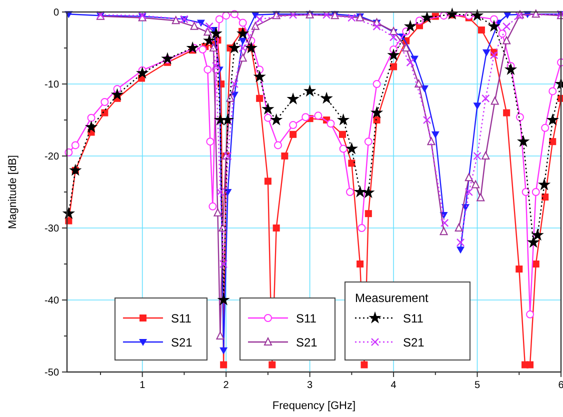 The height and width of the screenshot is (417, 563). Describe the element at coordinates (310, 385) in the screenshot. I see `x-tick-label: 3` at that location.